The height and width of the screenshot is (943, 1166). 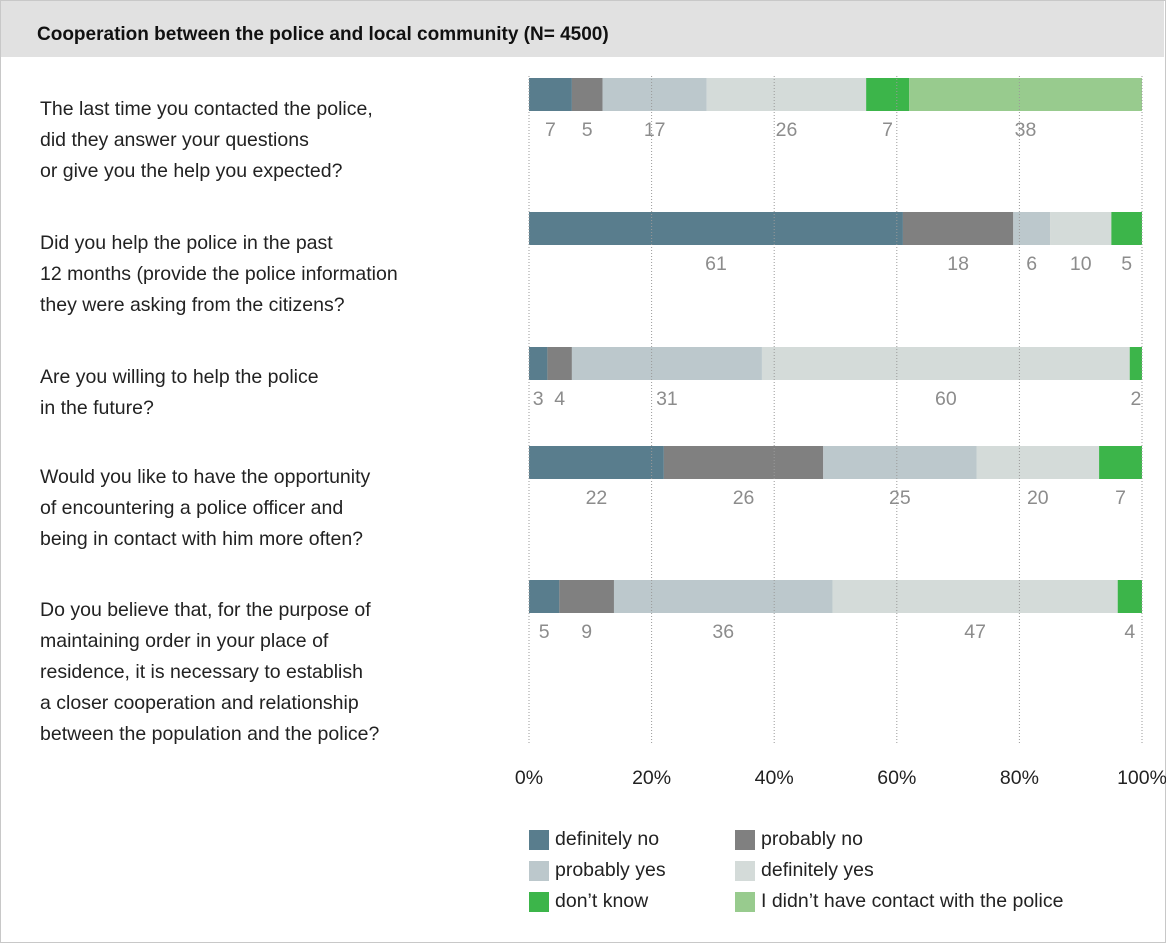 What do you see at coordinates (538, 399) in the screenshot?
I see `data-label: 3` at bounding box center [538, 399].